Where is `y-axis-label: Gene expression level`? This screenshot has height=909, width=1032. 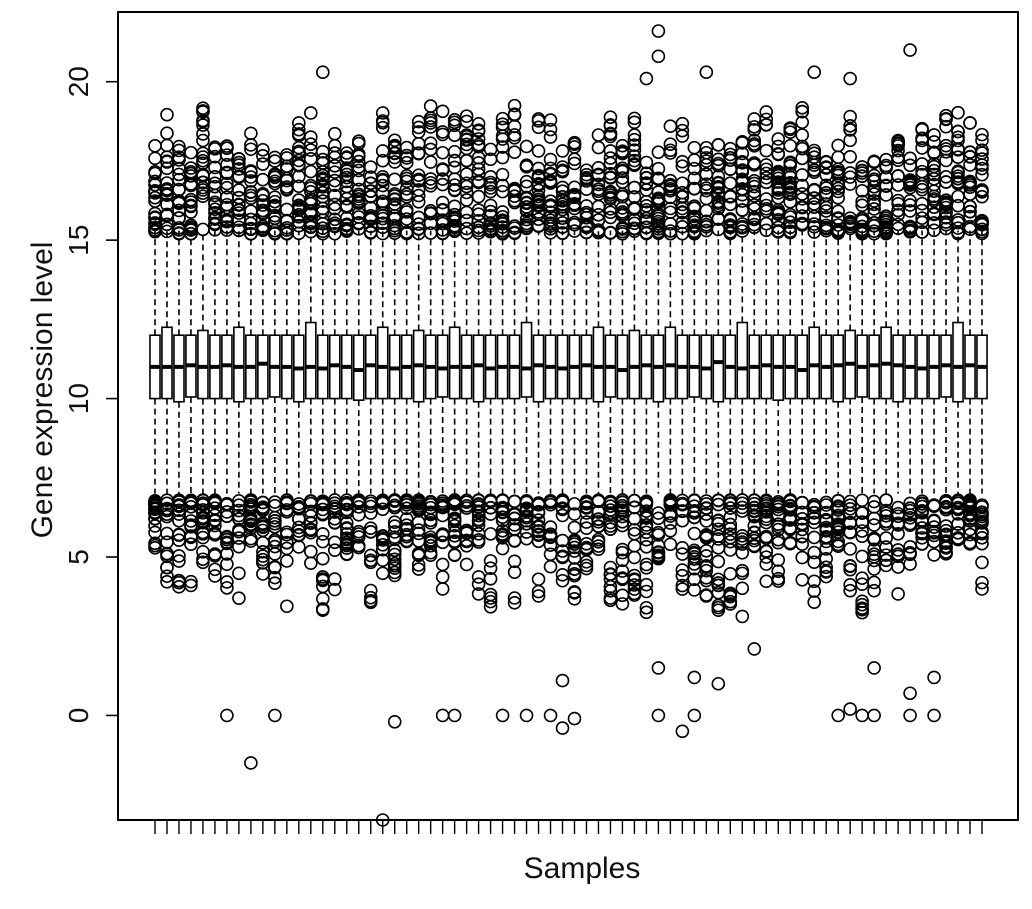 y-axis-label: Gene expression level is located at coordinates (42, 390).